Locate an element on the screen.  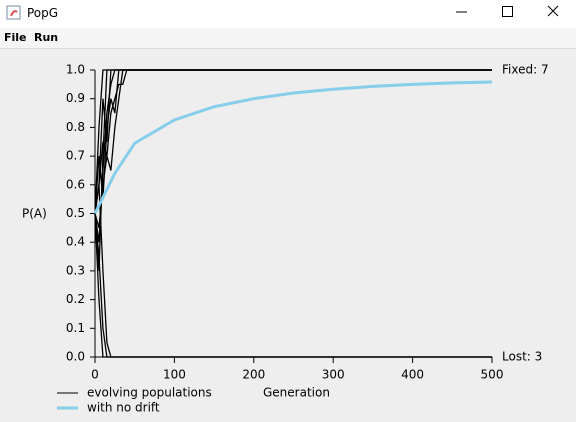
y-tick-label: 0.2 is located at coordinates (75, 299).